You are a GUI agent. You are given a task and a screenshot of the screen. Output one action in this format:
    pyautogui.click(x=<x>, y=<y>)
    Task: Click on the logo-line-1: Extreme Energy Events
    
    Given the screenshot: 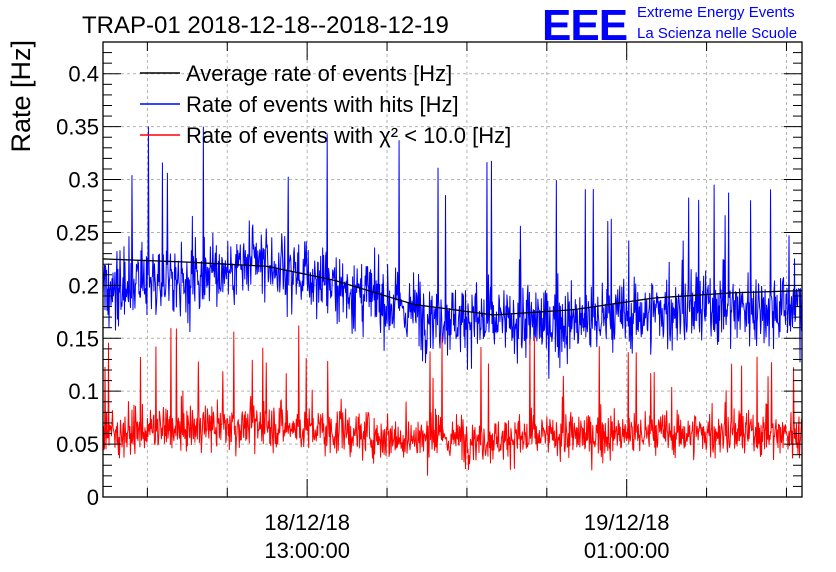 What is the action you would take?
    pyautogui.click(x=716, y=12)
    